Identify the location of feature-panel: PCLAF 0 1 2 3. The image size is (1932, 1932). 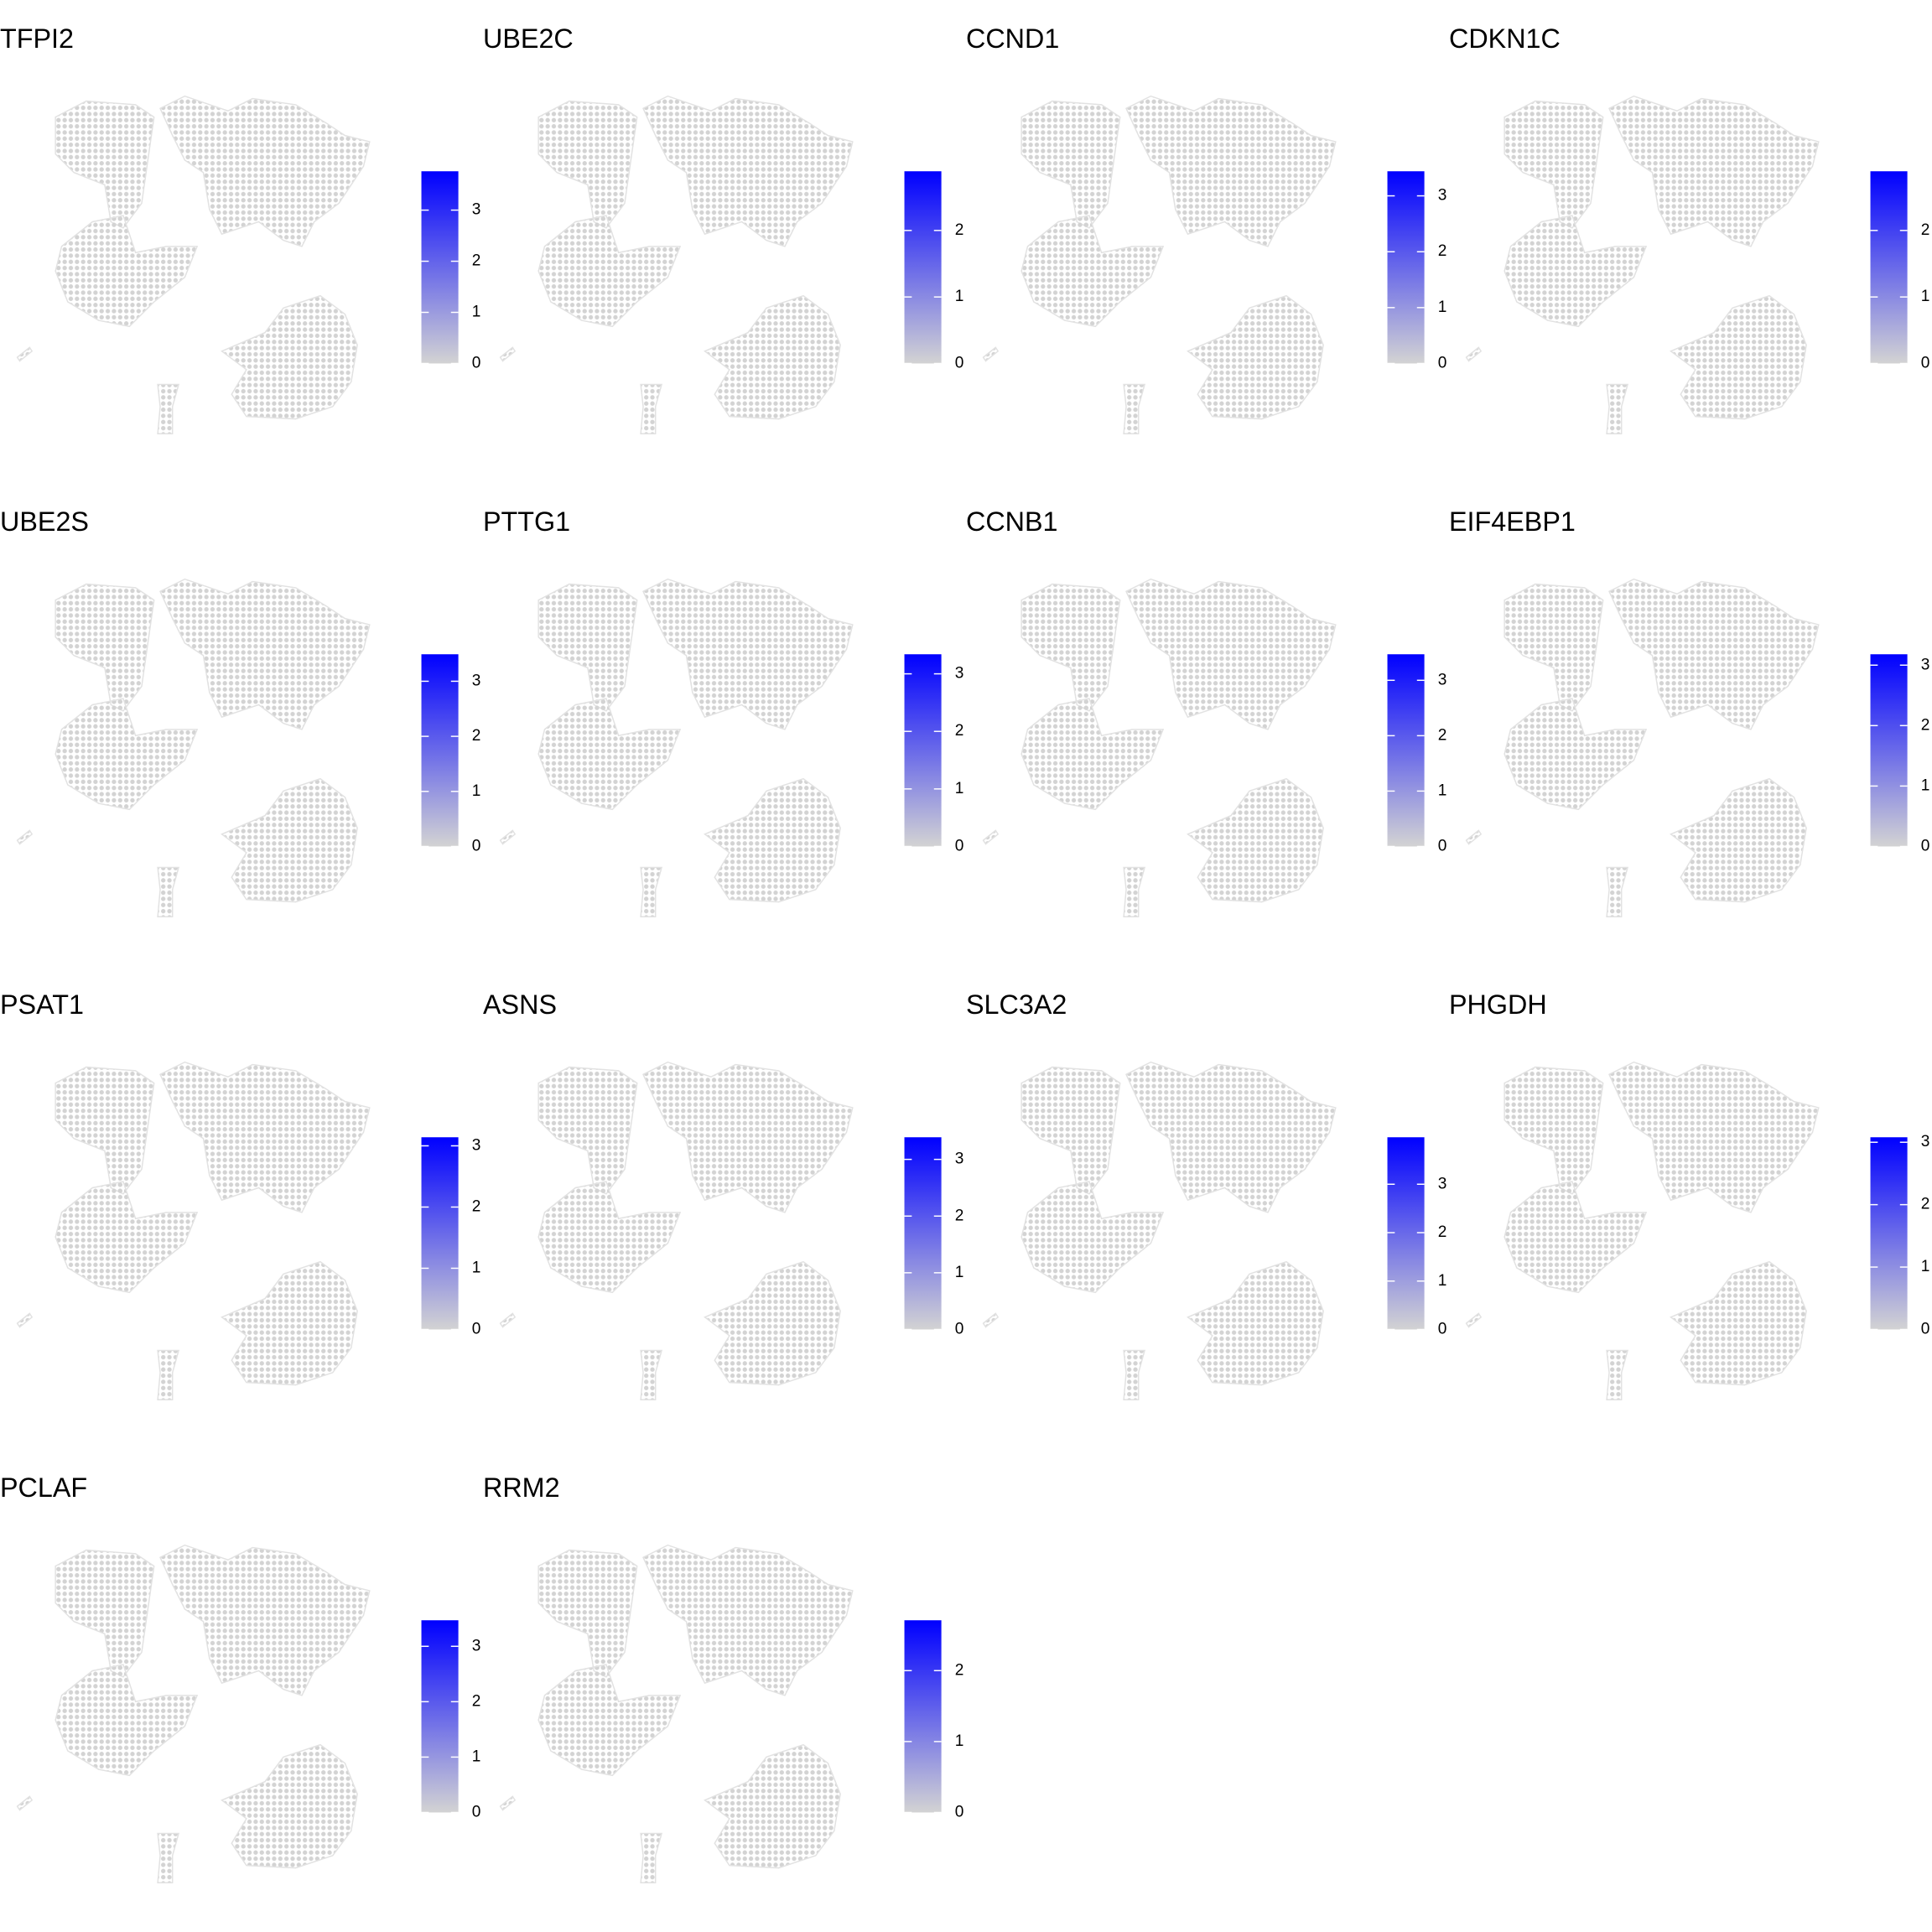
(240, 1677).